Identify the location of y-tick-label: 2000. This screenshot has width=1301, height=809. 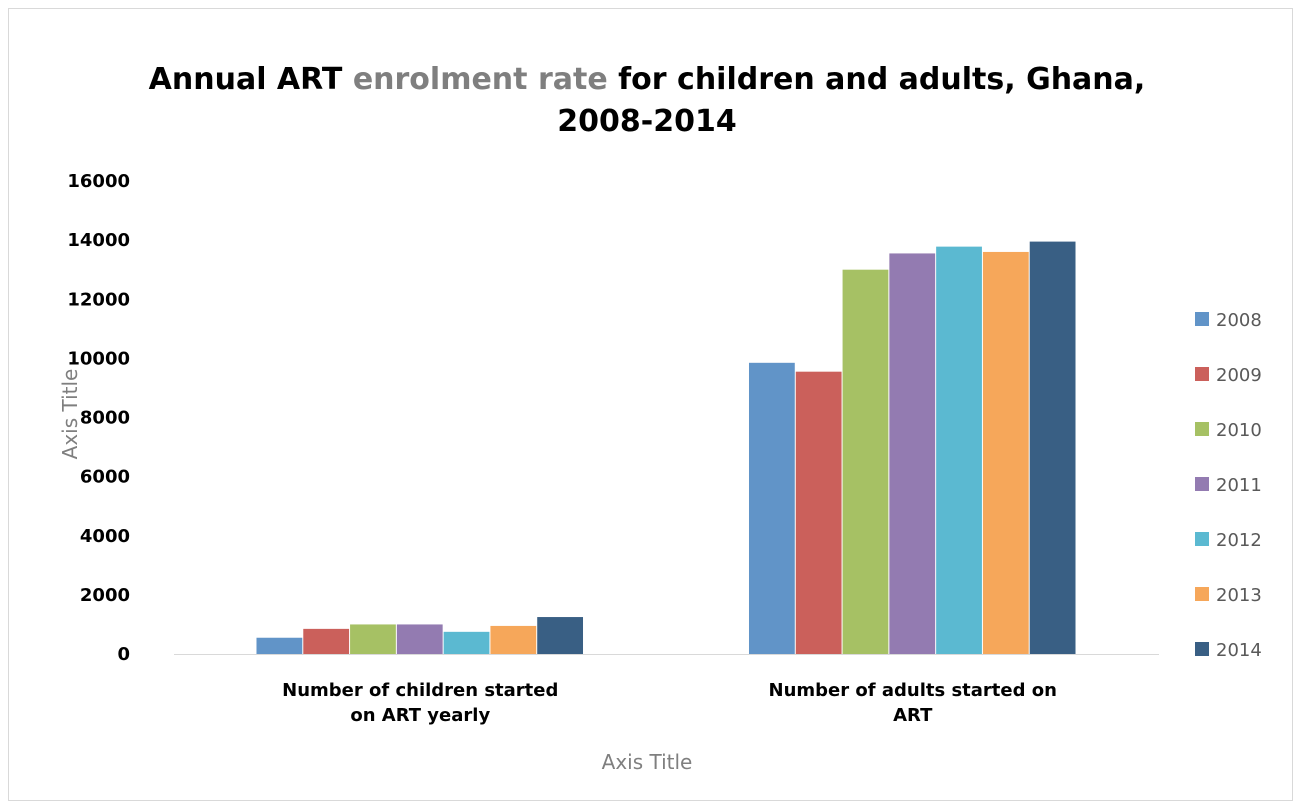
(105, 595).